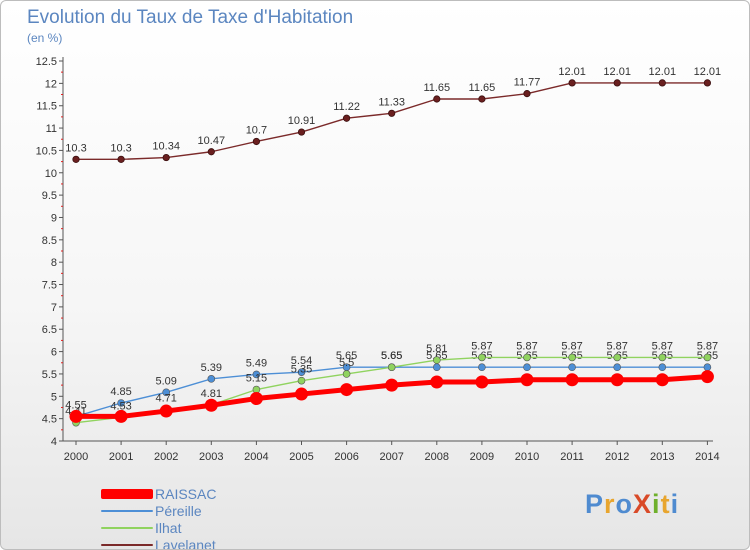  Describe the element at coordinates (121, 457) in the screenshot. I see `x-tick-label: 2001` at that location.